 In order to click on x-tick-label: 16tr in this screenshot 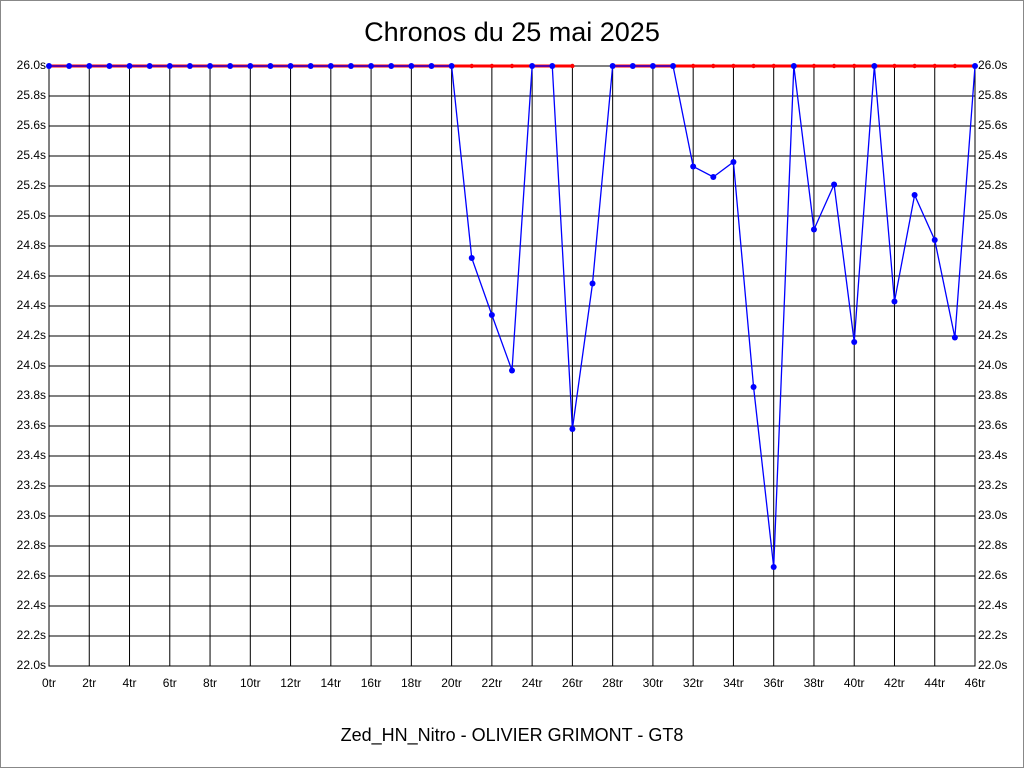, I will do `click(371, 683)`.